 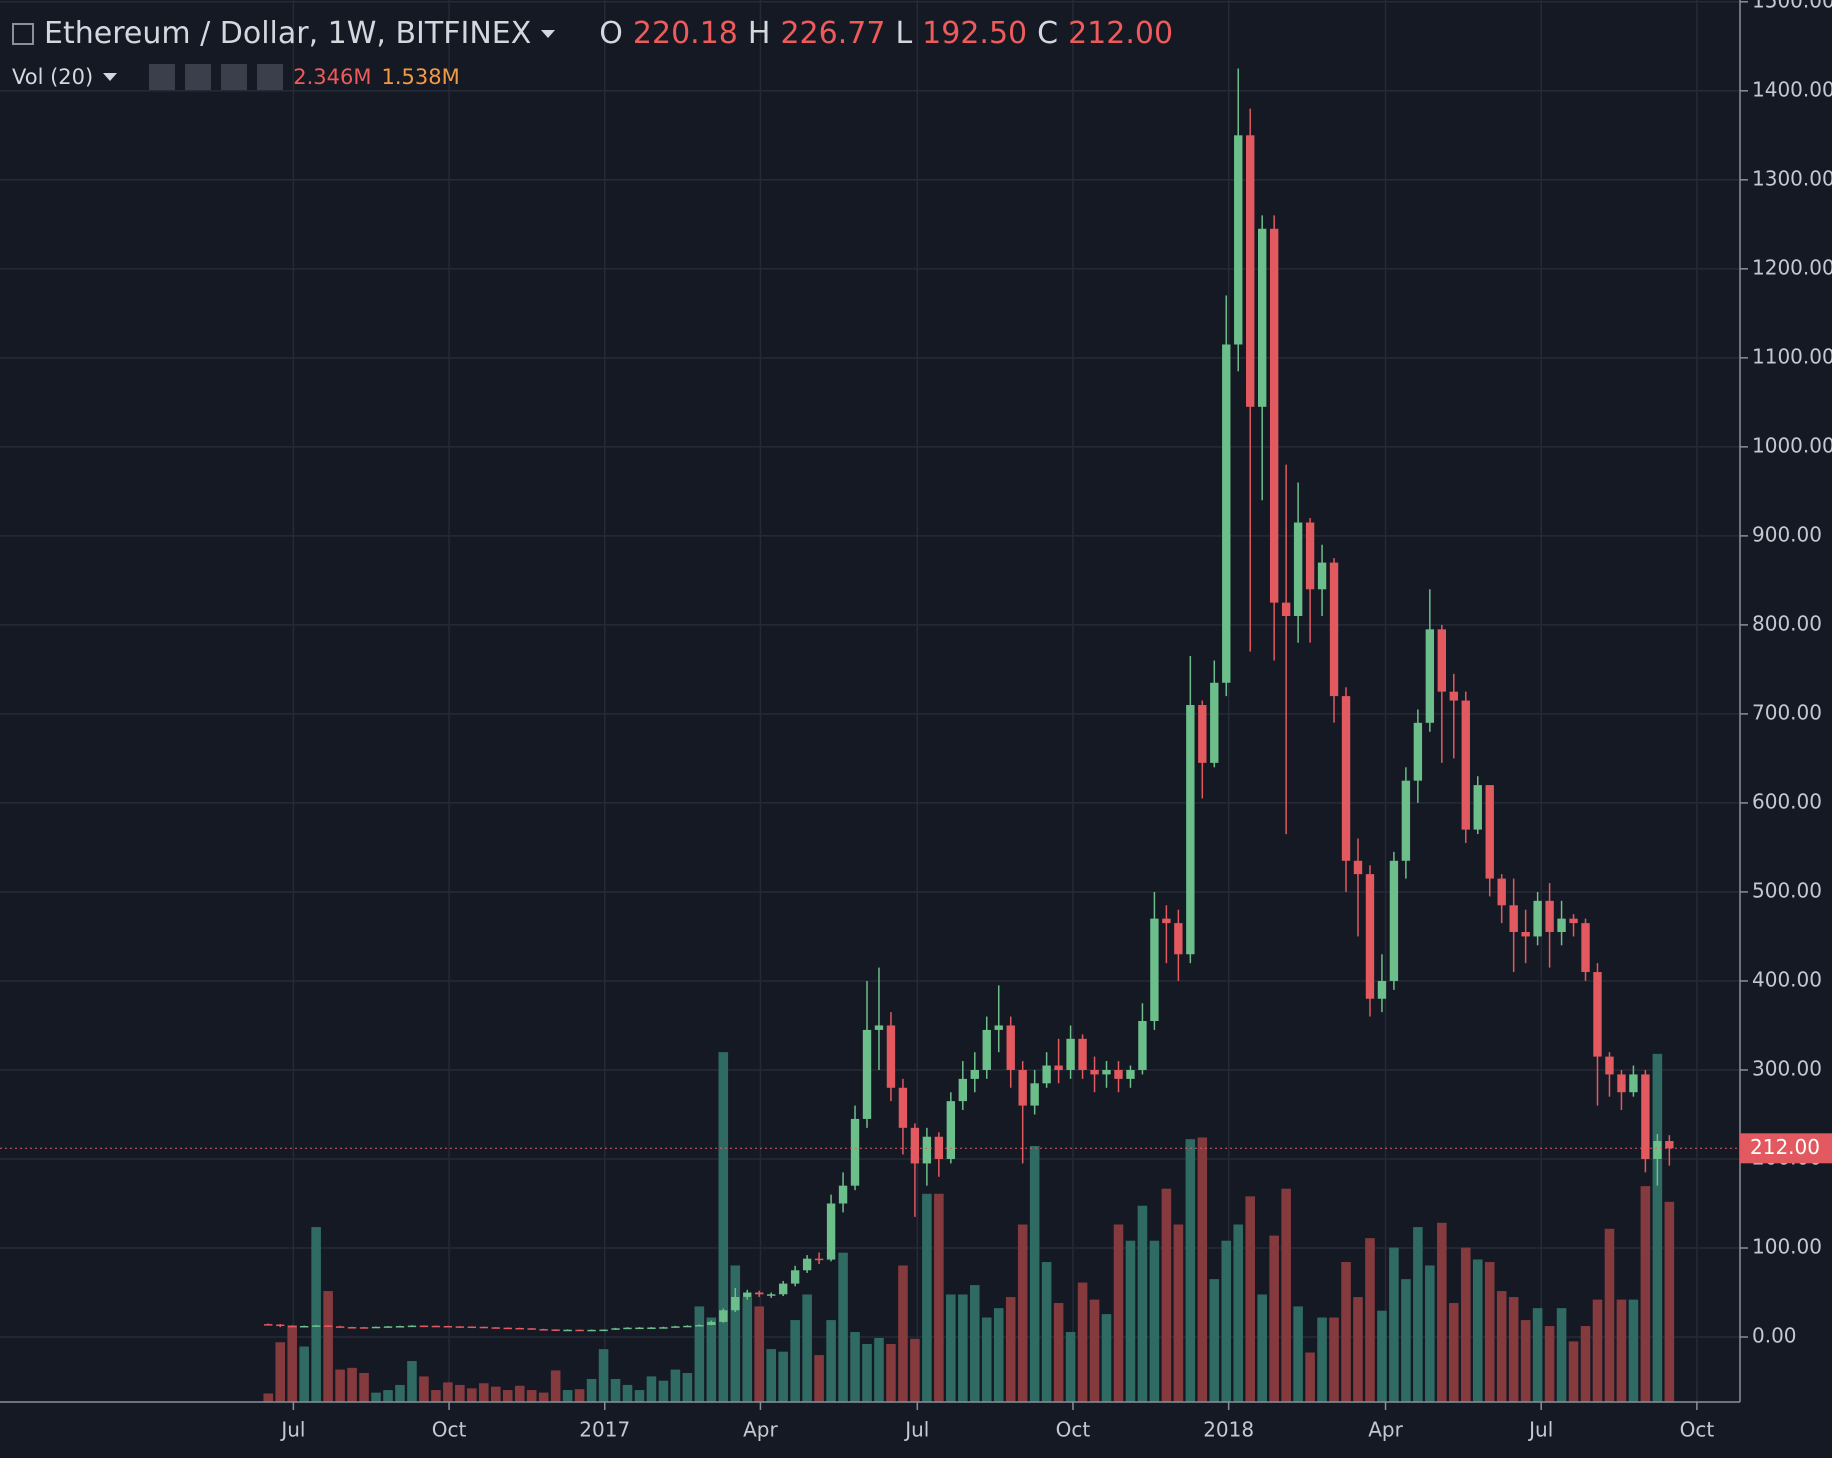 What do you see at coordinates (162, 77) in the screenshot?
I see `eye-icon` at bounding box center [162, 77].